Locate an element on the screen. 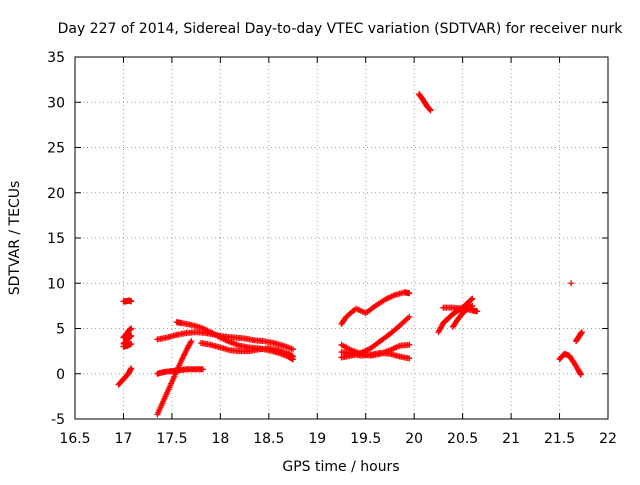 This screenshot has height=485, width=640. x-tick-label: 21.5 is located at coordinates (559, 439).